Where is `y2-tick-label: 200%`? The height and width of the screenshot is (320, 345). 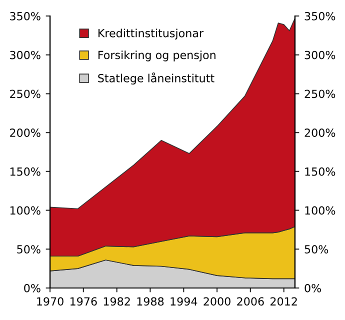
y2-tick-label: 200% is located at coordinates (320, 132).